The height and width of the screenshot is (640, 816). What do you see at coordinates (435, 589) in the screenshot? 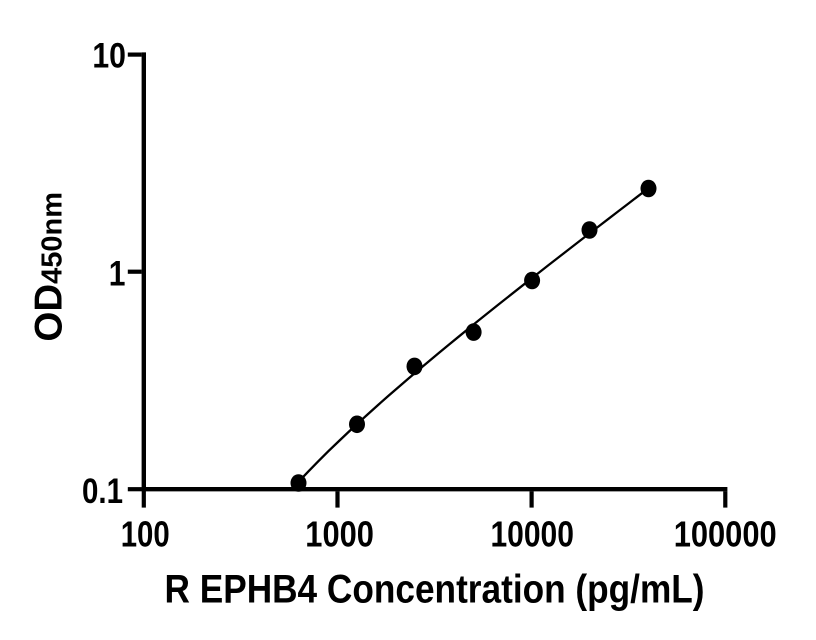
I see `svg-text: R EPHB4 Concentration (pg/mL)` at bounding box center [435, 589].